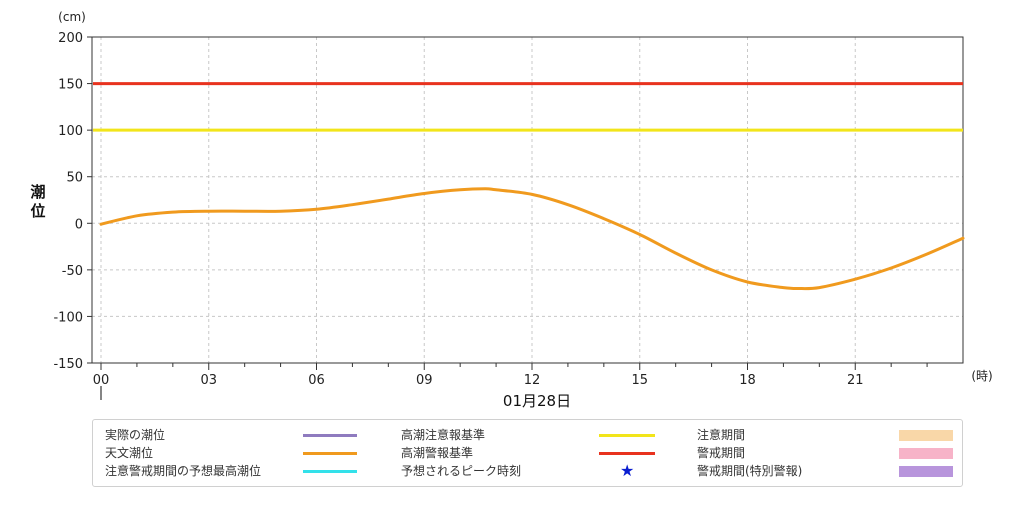 This screenshot has width=1024, height=506. Describe the element at coordinates (101, 380) in the screenshot. I see `x-tick-label: 00` at that location.